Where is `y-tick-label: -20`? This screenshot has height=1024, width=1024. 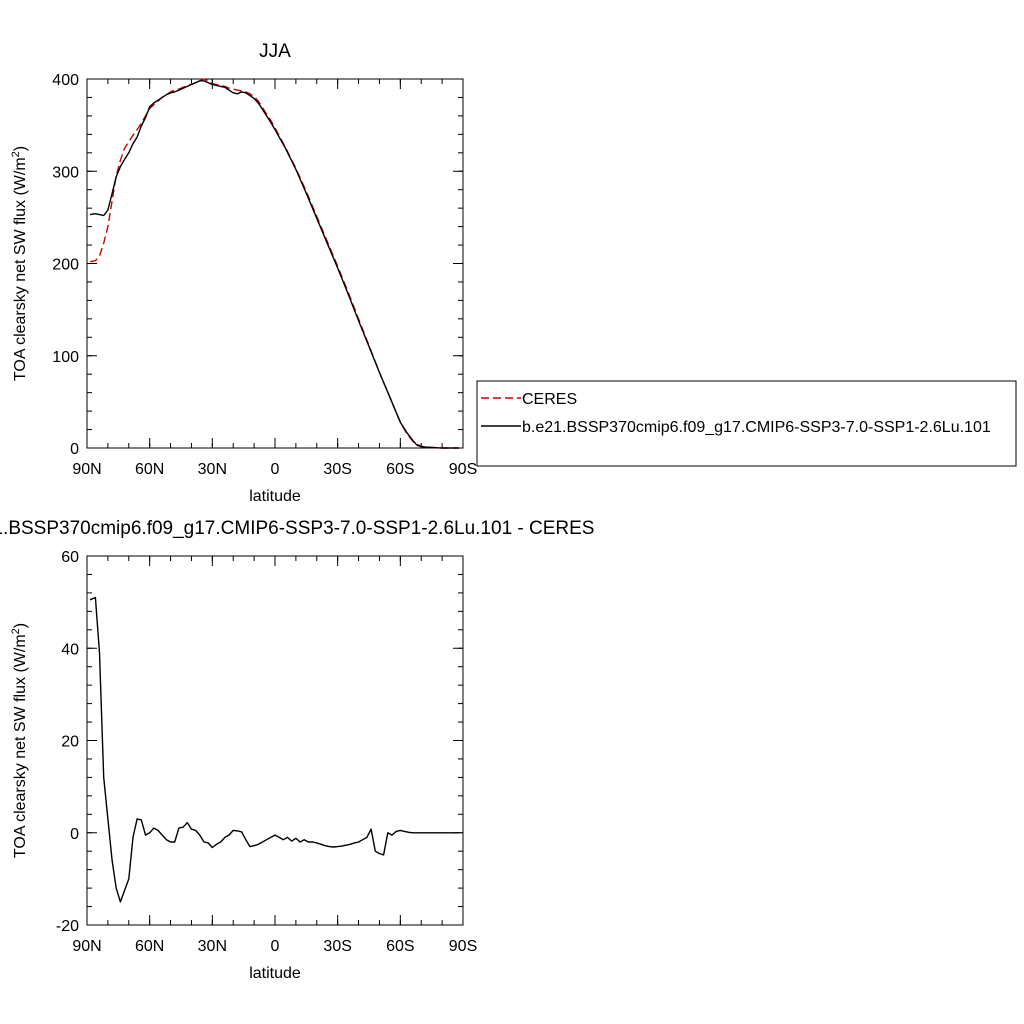 y-tick-label: -20 is located at coordinates (67, 926).